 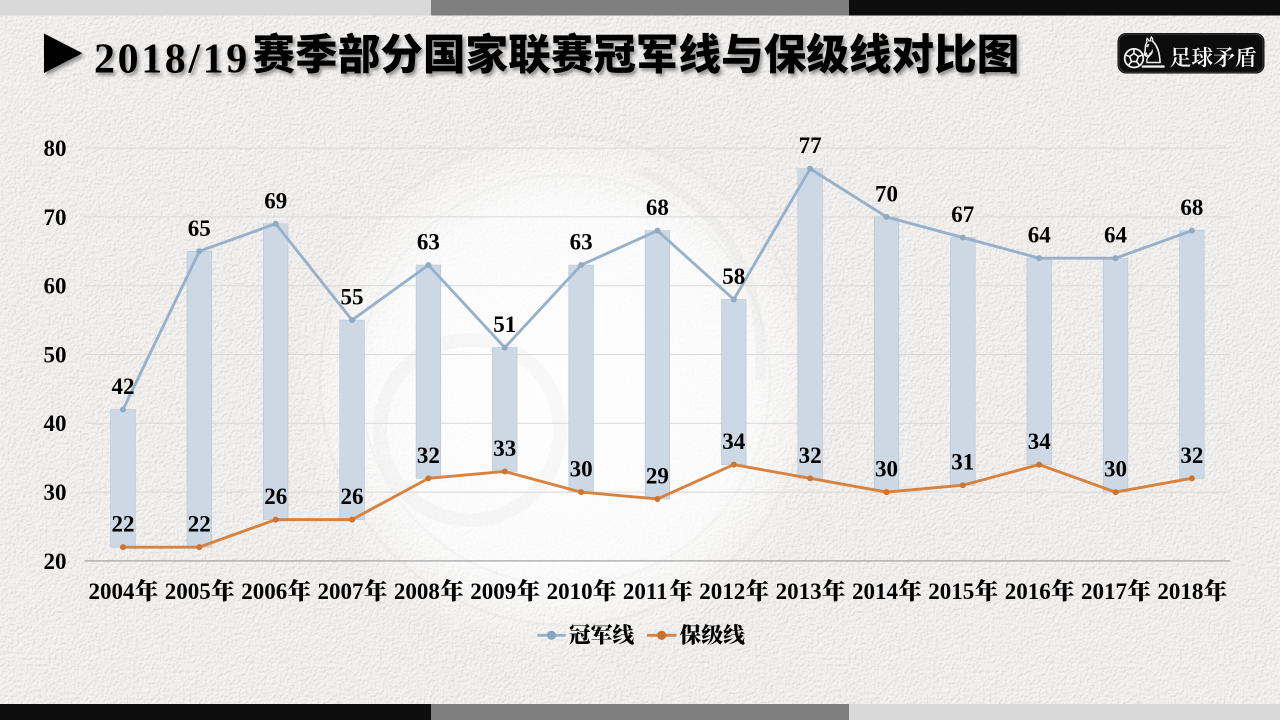 I want to click on svg-text: 51, so click(x=504, y=324).